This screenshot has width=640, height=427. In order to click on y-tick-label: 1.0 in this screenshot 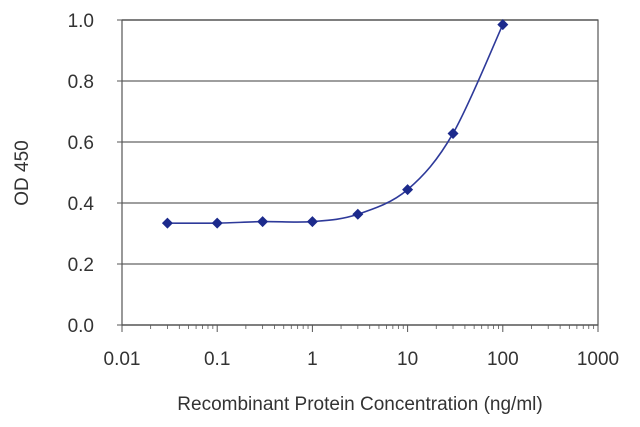, I will do `click(81, 21)`.